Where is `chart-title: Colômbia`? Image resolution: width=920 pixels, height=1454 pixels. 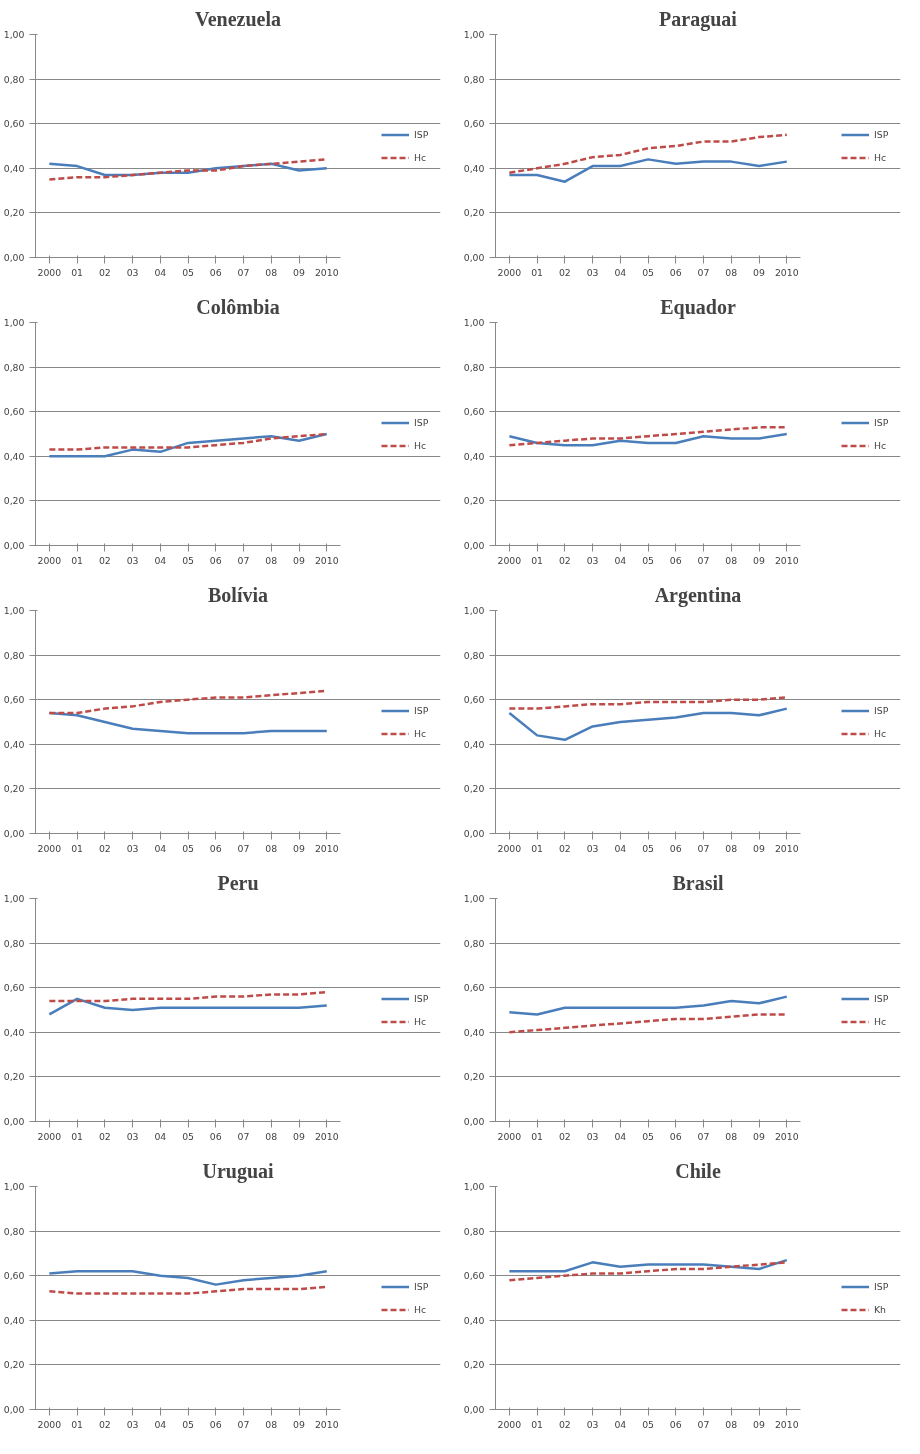
chart-title: Colômbia is located at coordinates (238, 306).